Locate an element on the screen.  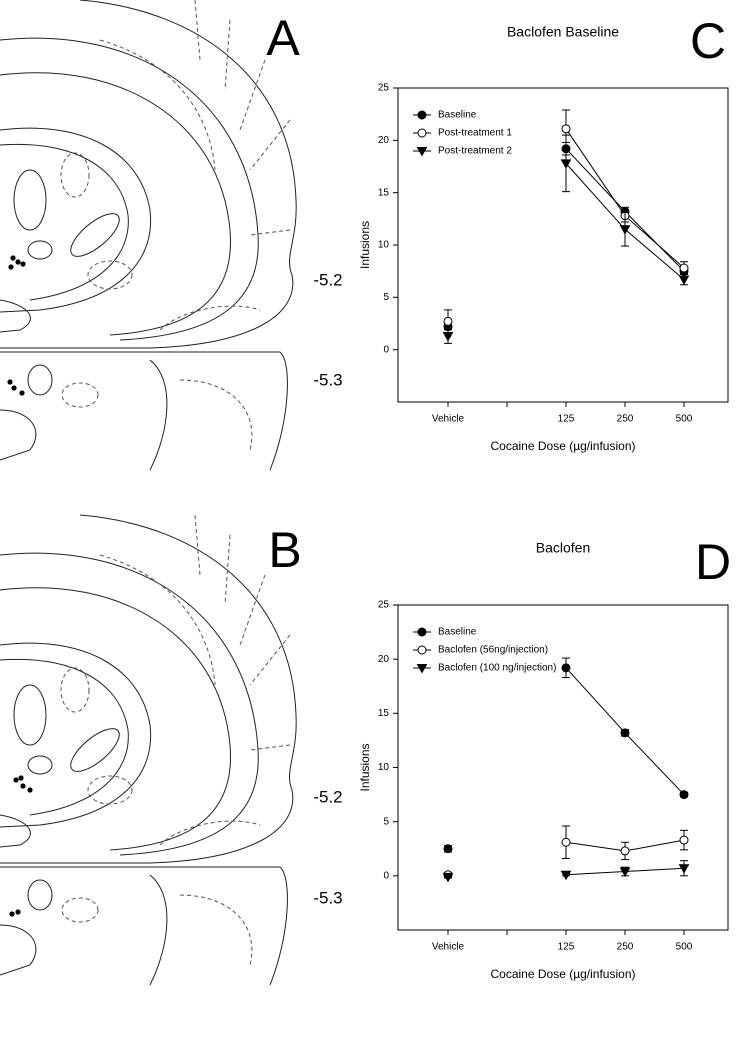
injection-sites is located at coordinates (20, 586).